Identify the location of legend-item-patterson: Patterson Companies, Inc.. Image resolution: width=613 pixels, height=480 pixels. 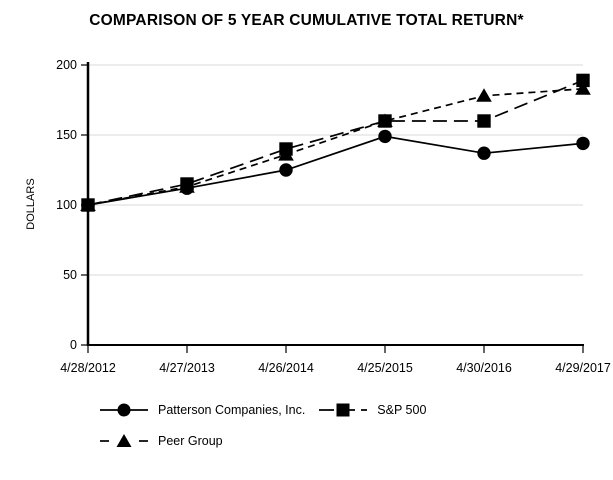
(202, 410).